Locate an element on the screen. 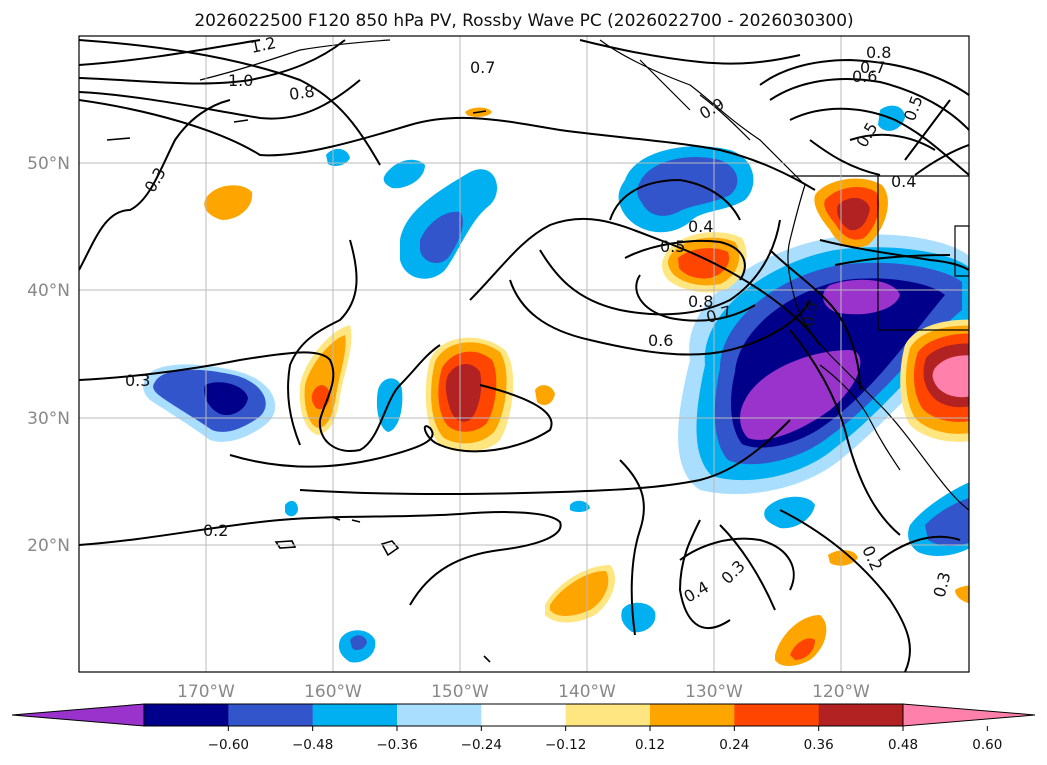  colorbar-tick-label: 0.12 is located at coordinates (650, 745).